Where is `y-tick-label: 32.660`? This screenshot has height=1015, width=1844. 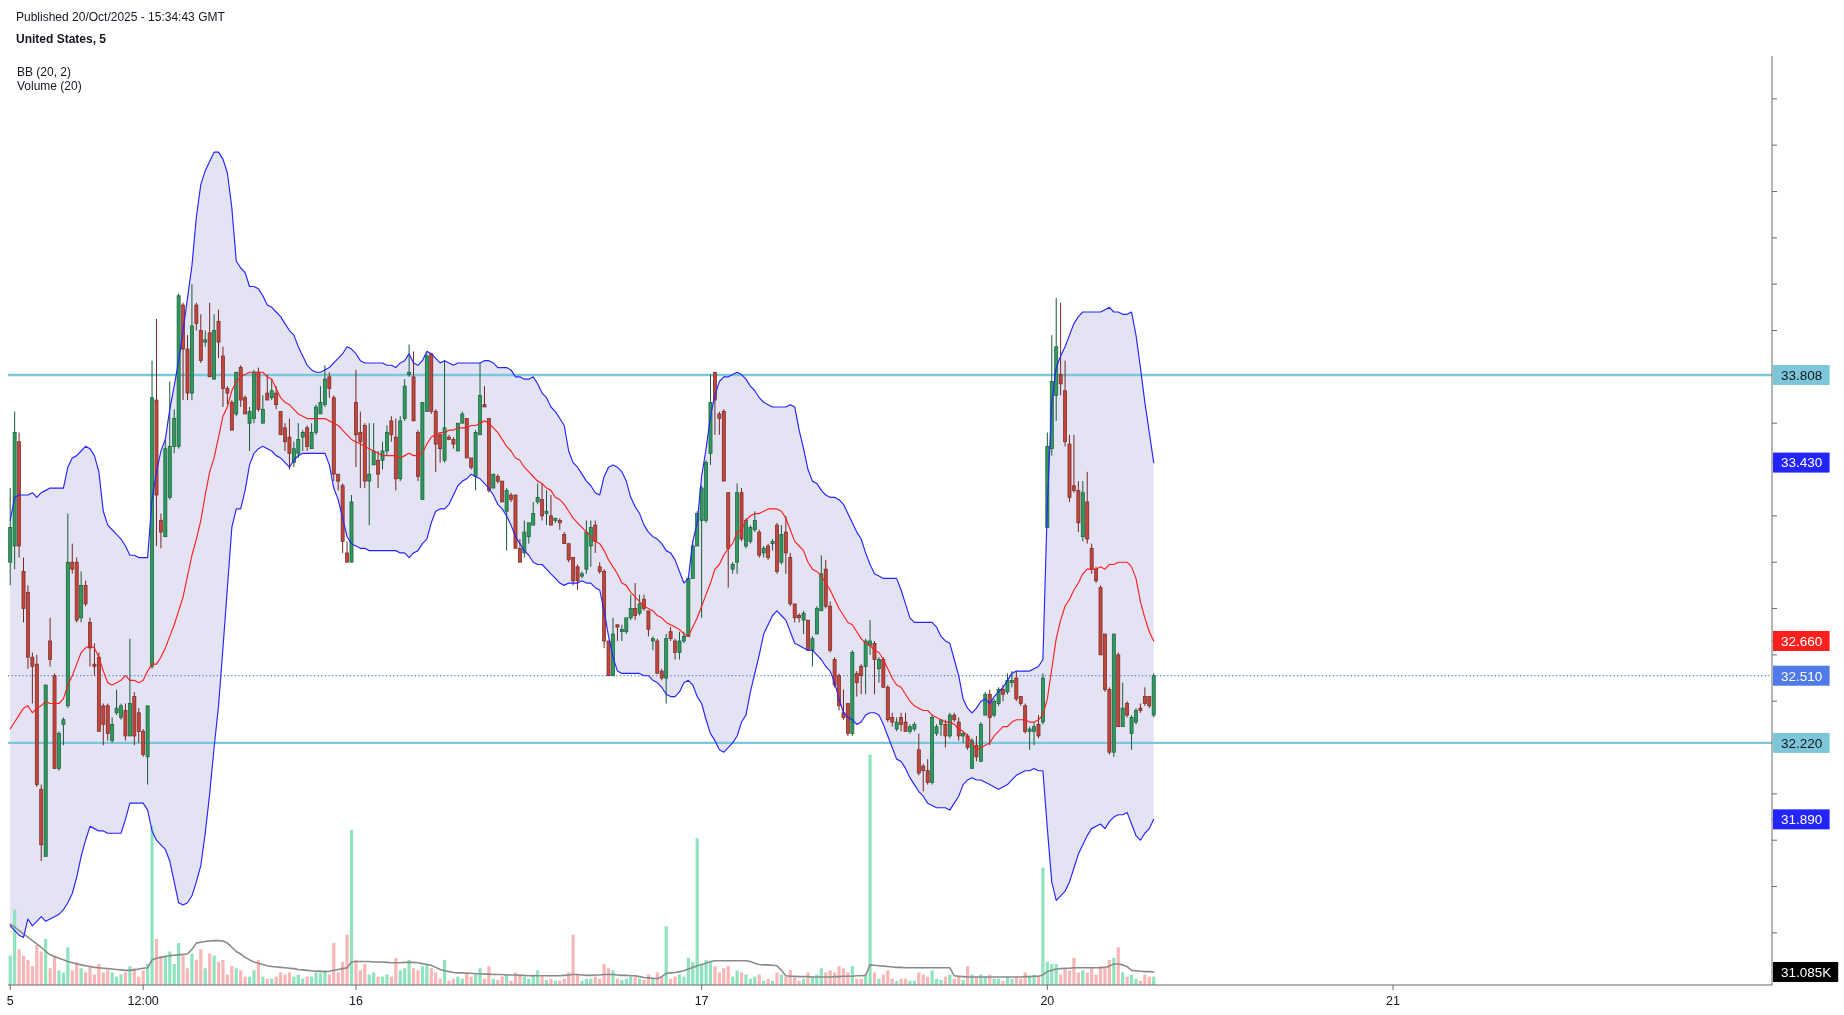 y-tick-label: 32.660 is located at coordinates (1802, 641).